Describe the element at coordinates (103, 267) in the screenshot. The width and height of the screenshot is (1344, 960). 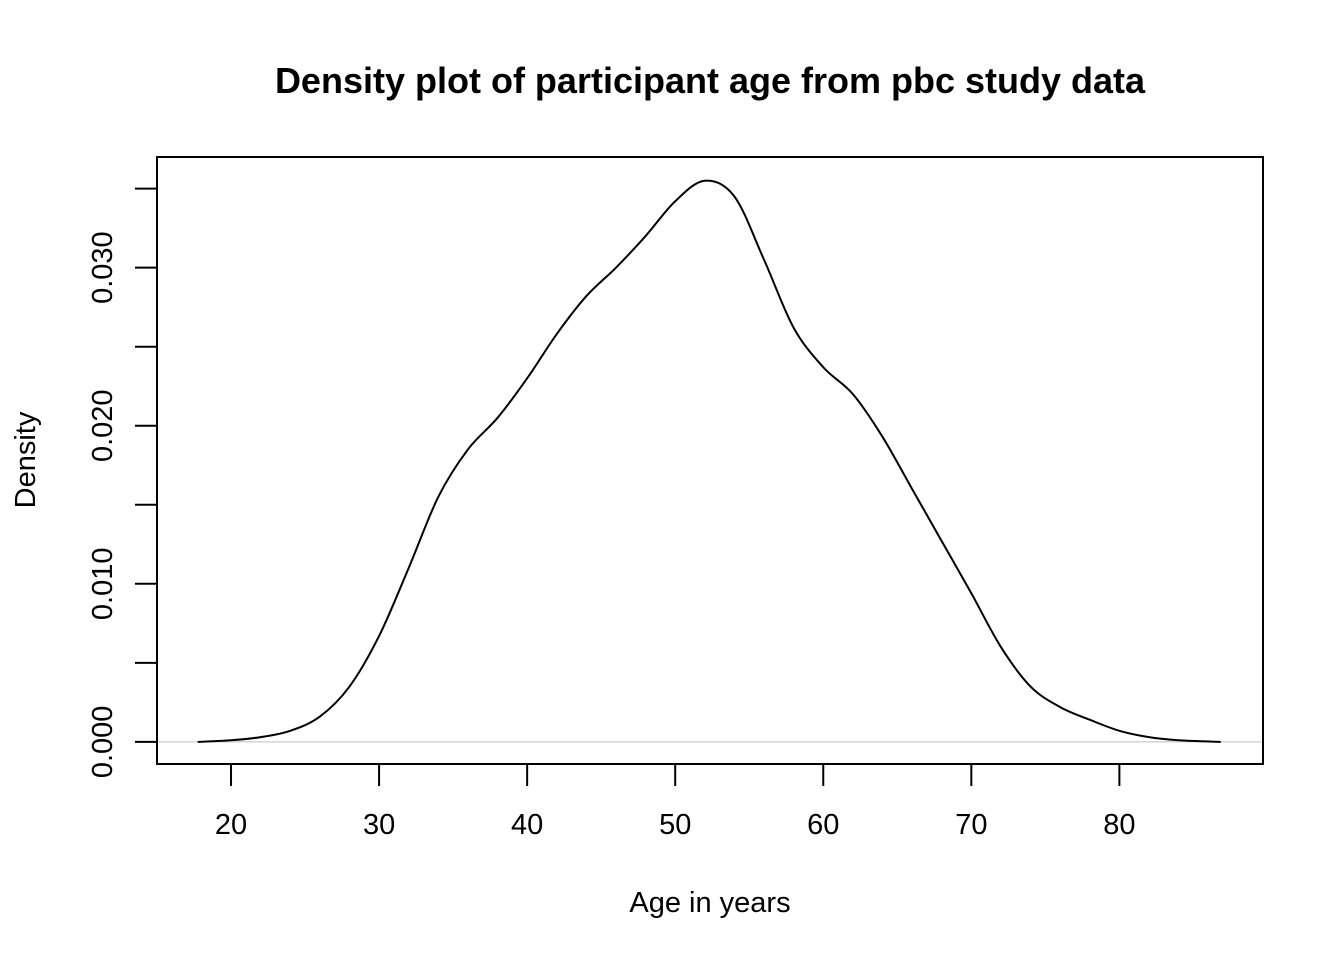
I see `y-tick-label: 0.030` at that location.